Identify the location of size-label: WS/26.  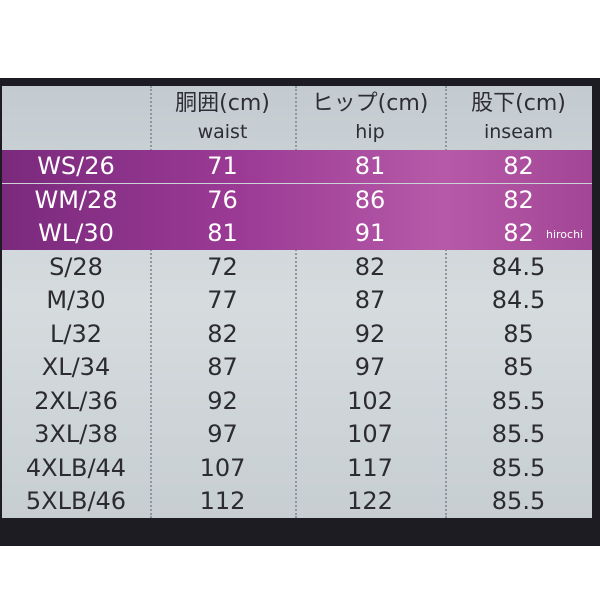
(76, 166).